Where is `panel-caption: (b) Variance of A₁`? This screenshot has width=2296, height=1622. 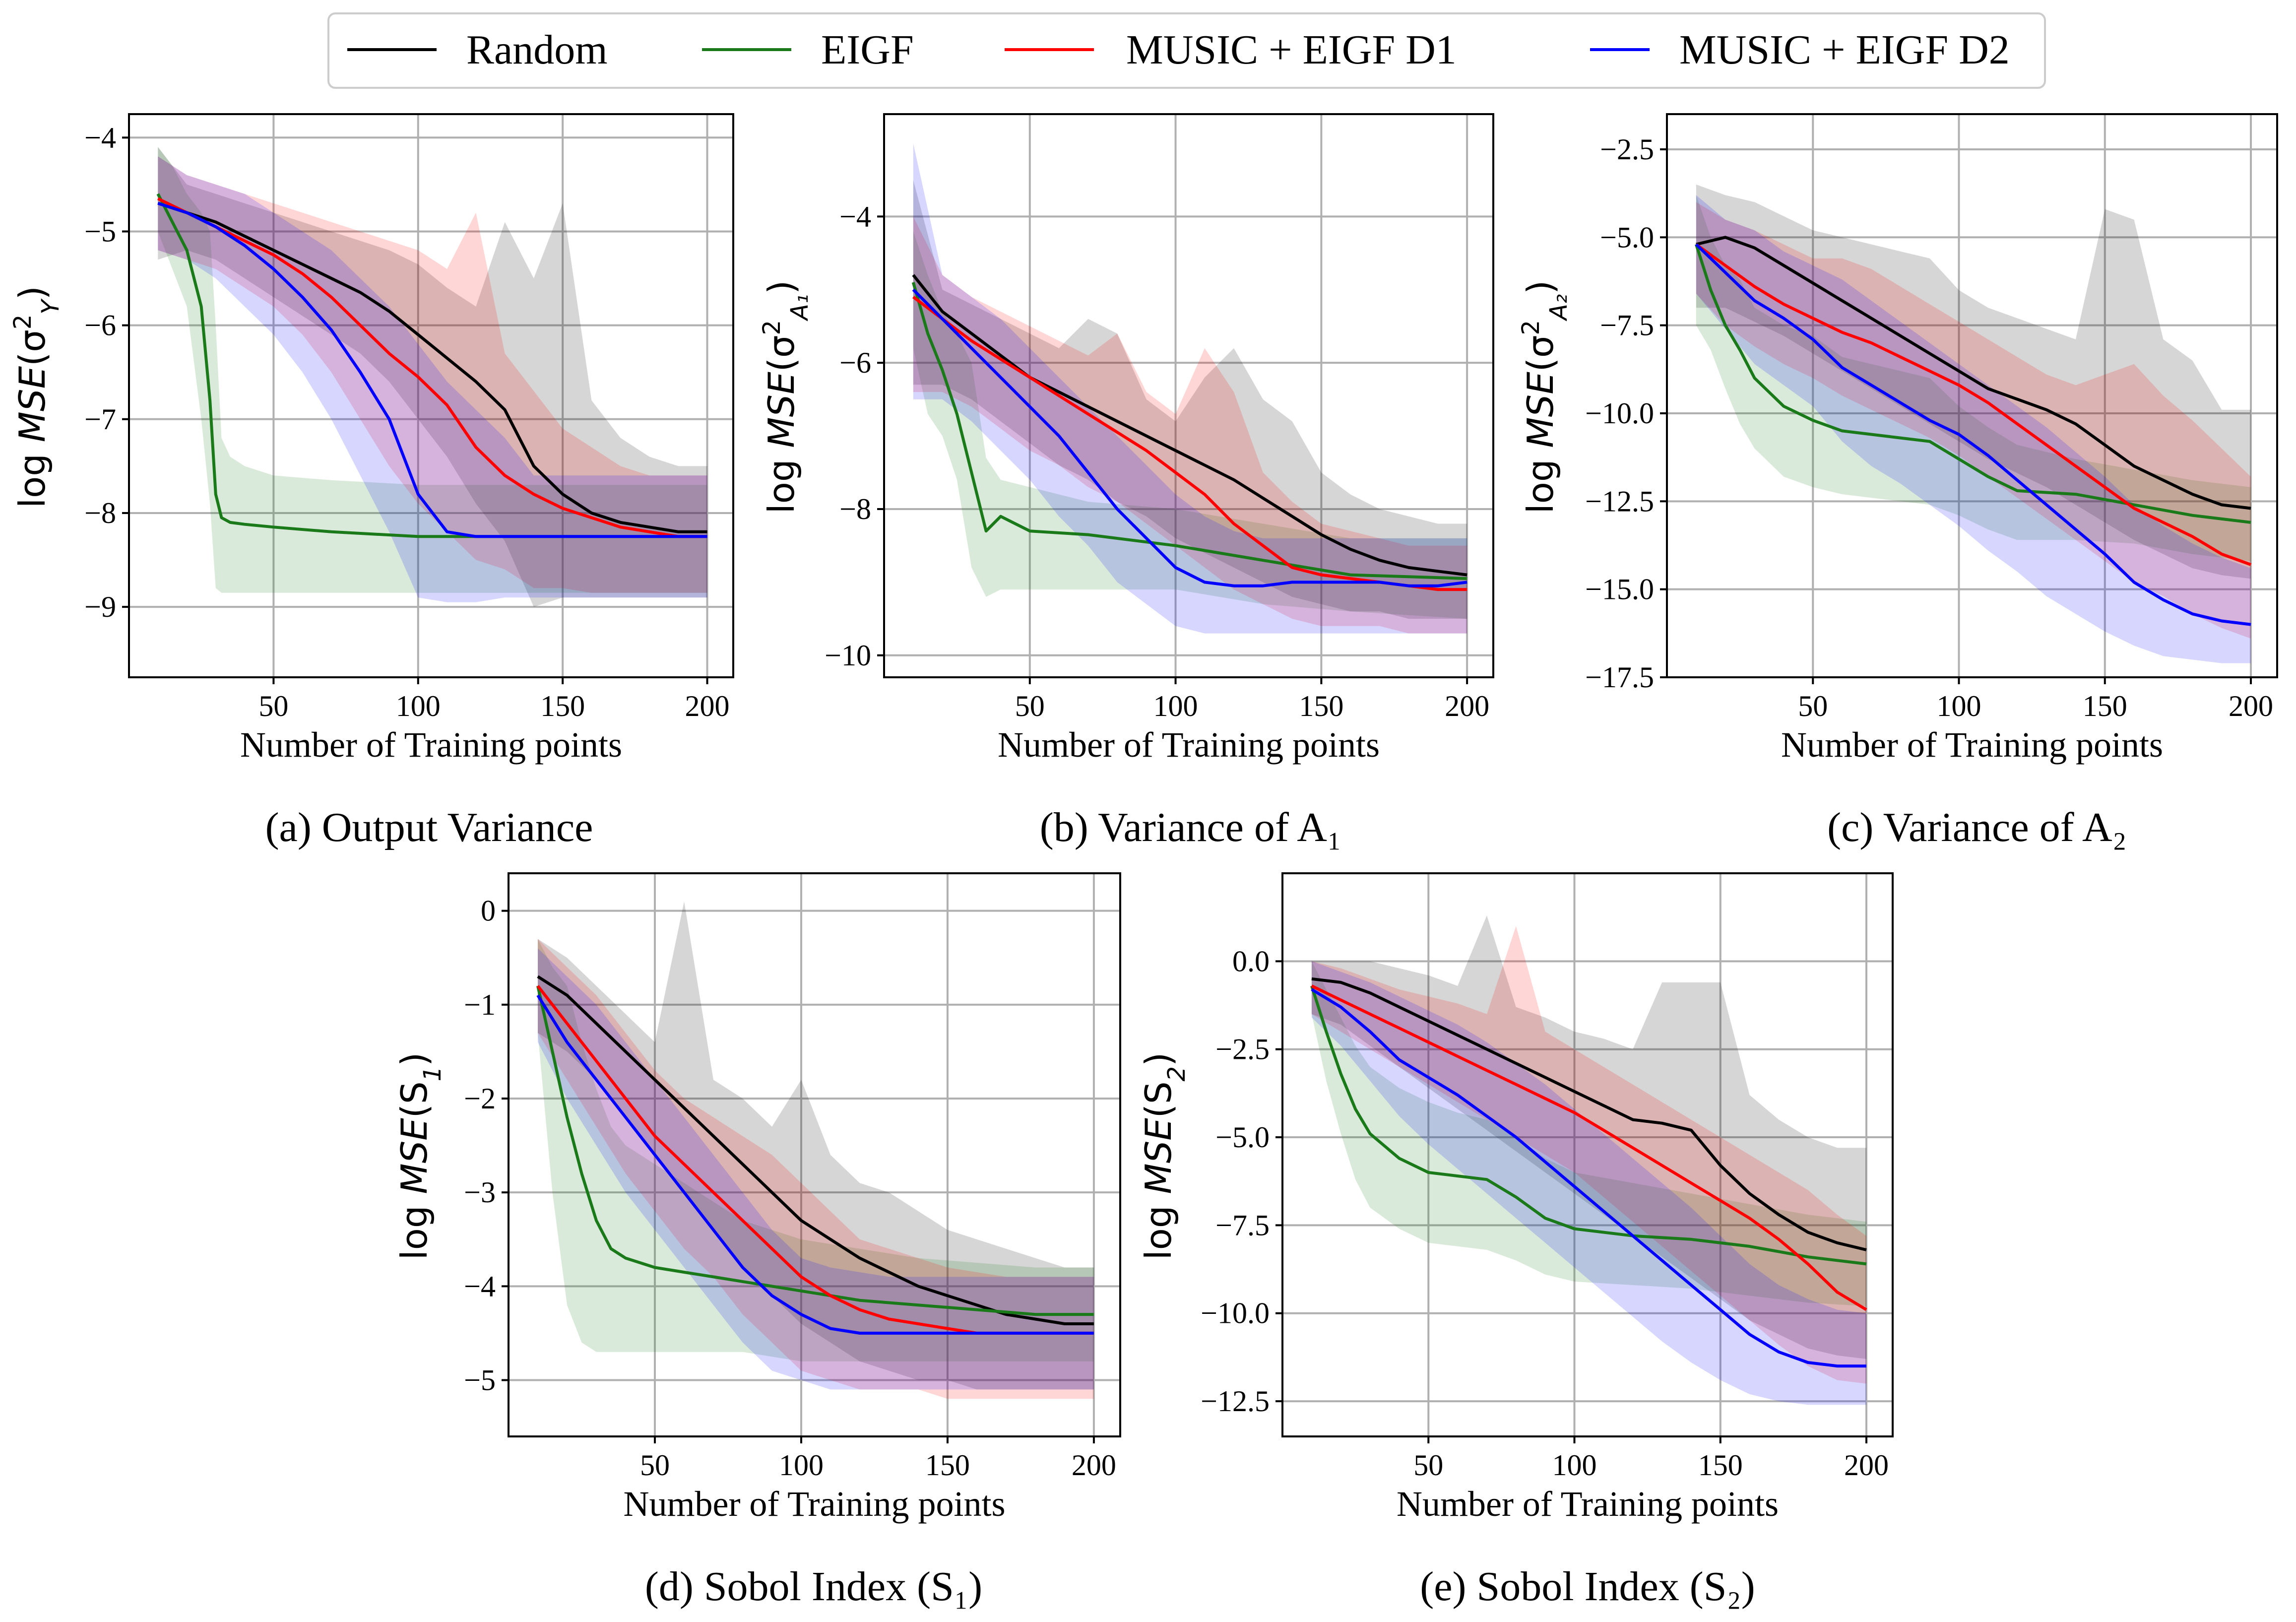
panel-caption: (b) Variance of A₁ is located at coordinates (1191, 827).